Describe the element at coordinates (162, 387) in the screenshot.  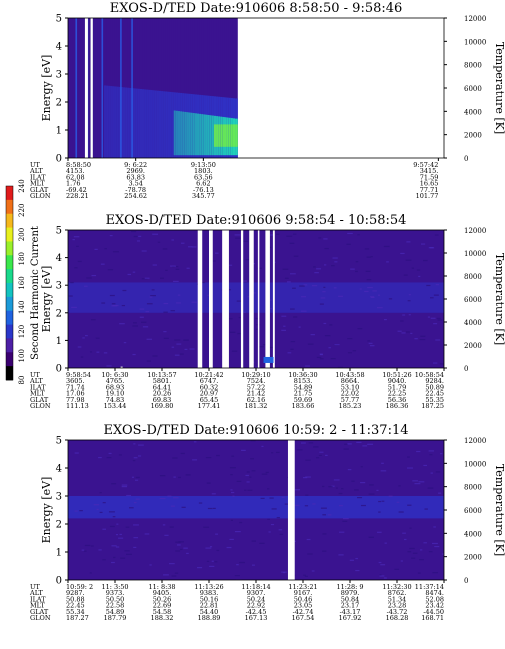
I see `orbit-cell: 64.41` at that location.